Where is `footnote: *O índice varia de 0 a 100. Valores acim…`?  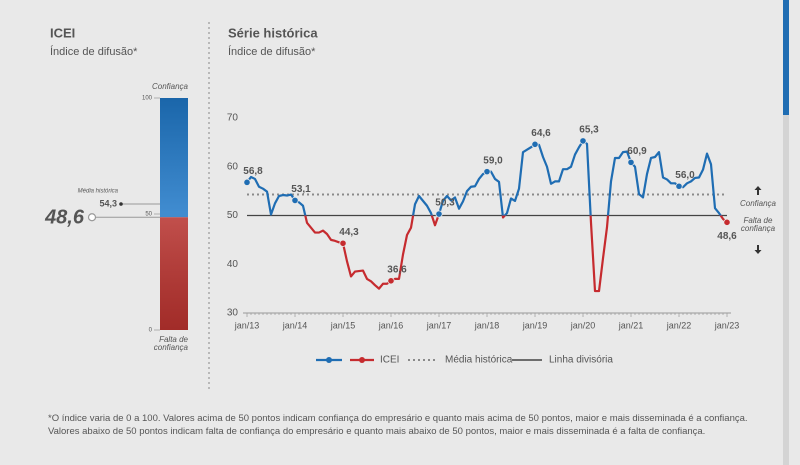 footnote: *O índice varia de 0 a 100. Valores acim… is located at coordinates (398, 425).